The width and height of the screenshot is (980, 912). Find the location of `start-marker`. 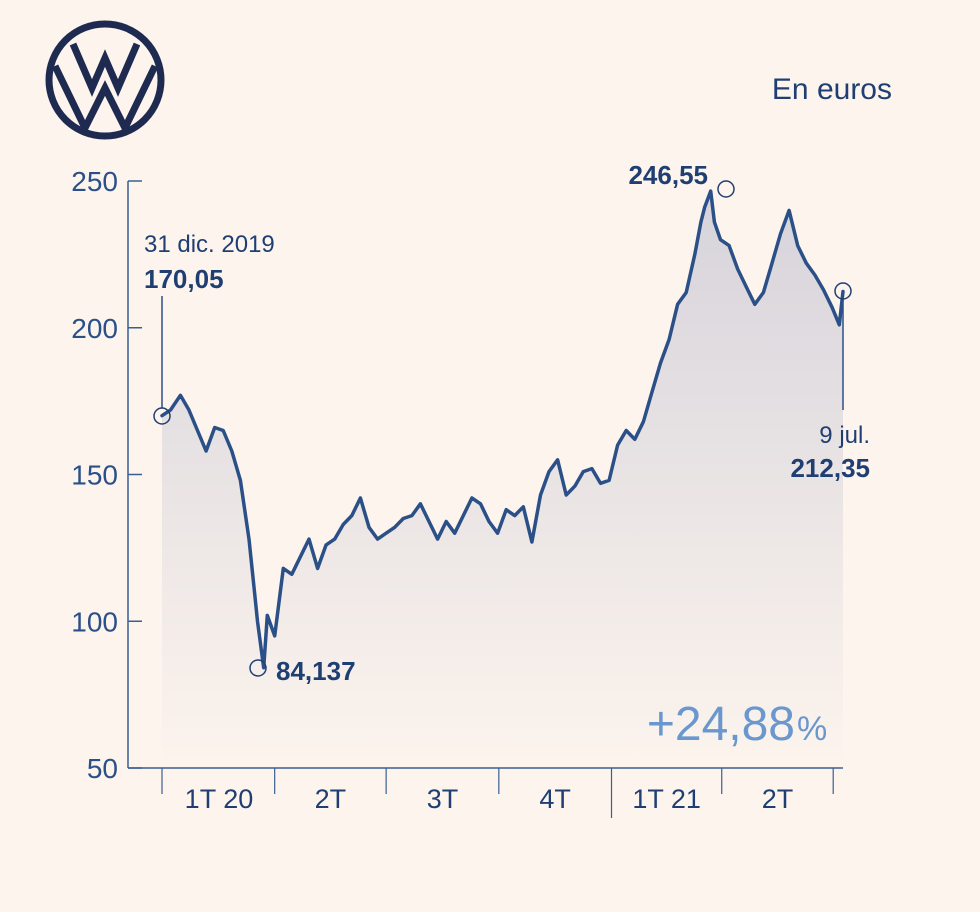

start-marker is located at coordinates (162, 416).